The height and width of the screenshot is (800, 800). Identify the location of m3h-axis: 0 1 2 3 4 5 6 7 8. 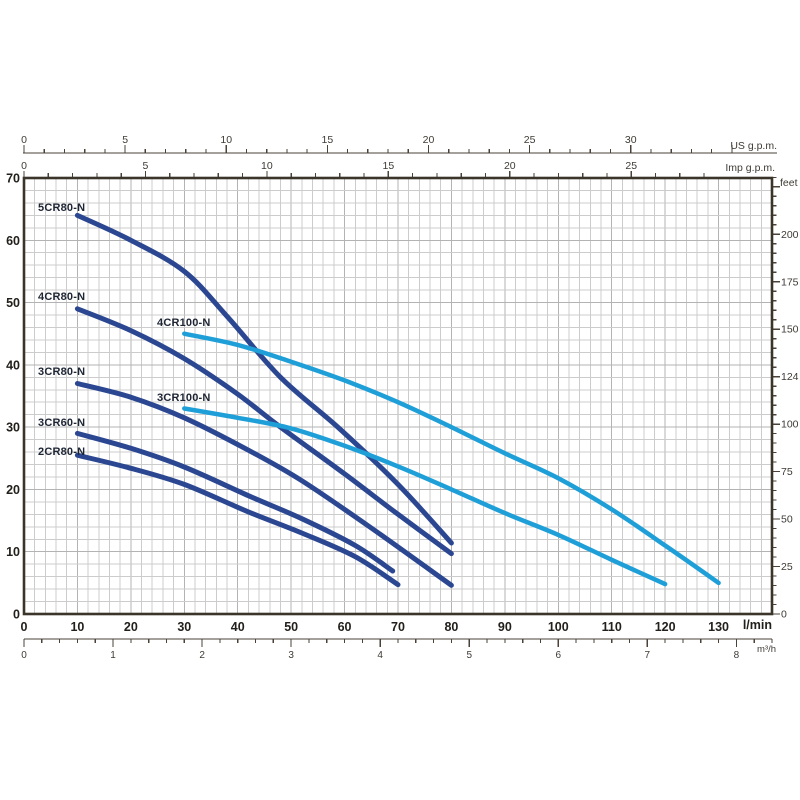
(397, 649).